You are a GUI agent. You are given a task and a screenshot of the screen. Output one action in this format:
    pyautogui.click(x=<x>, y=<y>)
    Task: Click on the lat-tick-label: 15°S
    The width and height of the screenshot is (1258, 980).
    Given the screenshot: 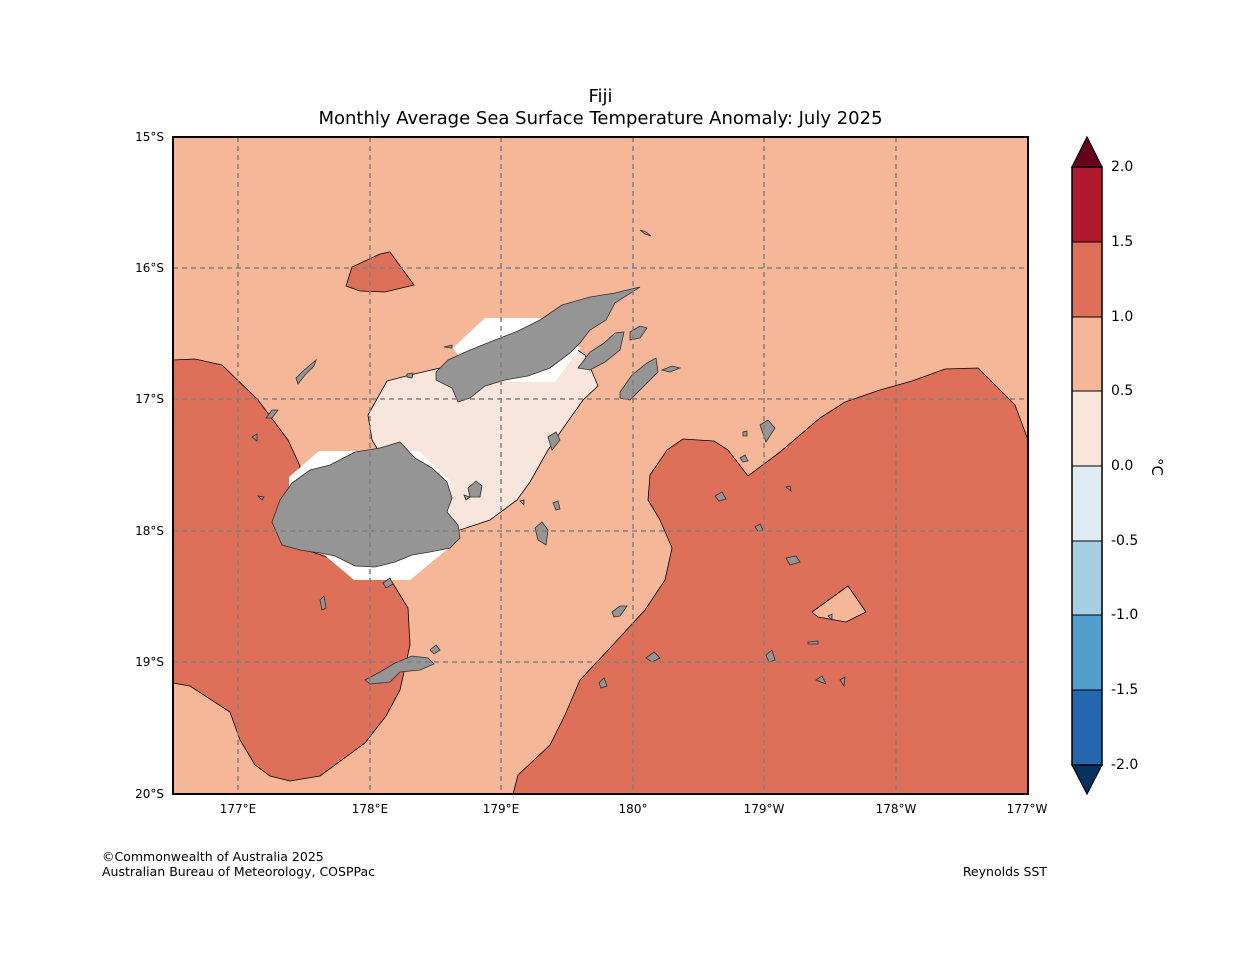 What is the action you would take?
    pyautogui.click(x=149, y=137)
    